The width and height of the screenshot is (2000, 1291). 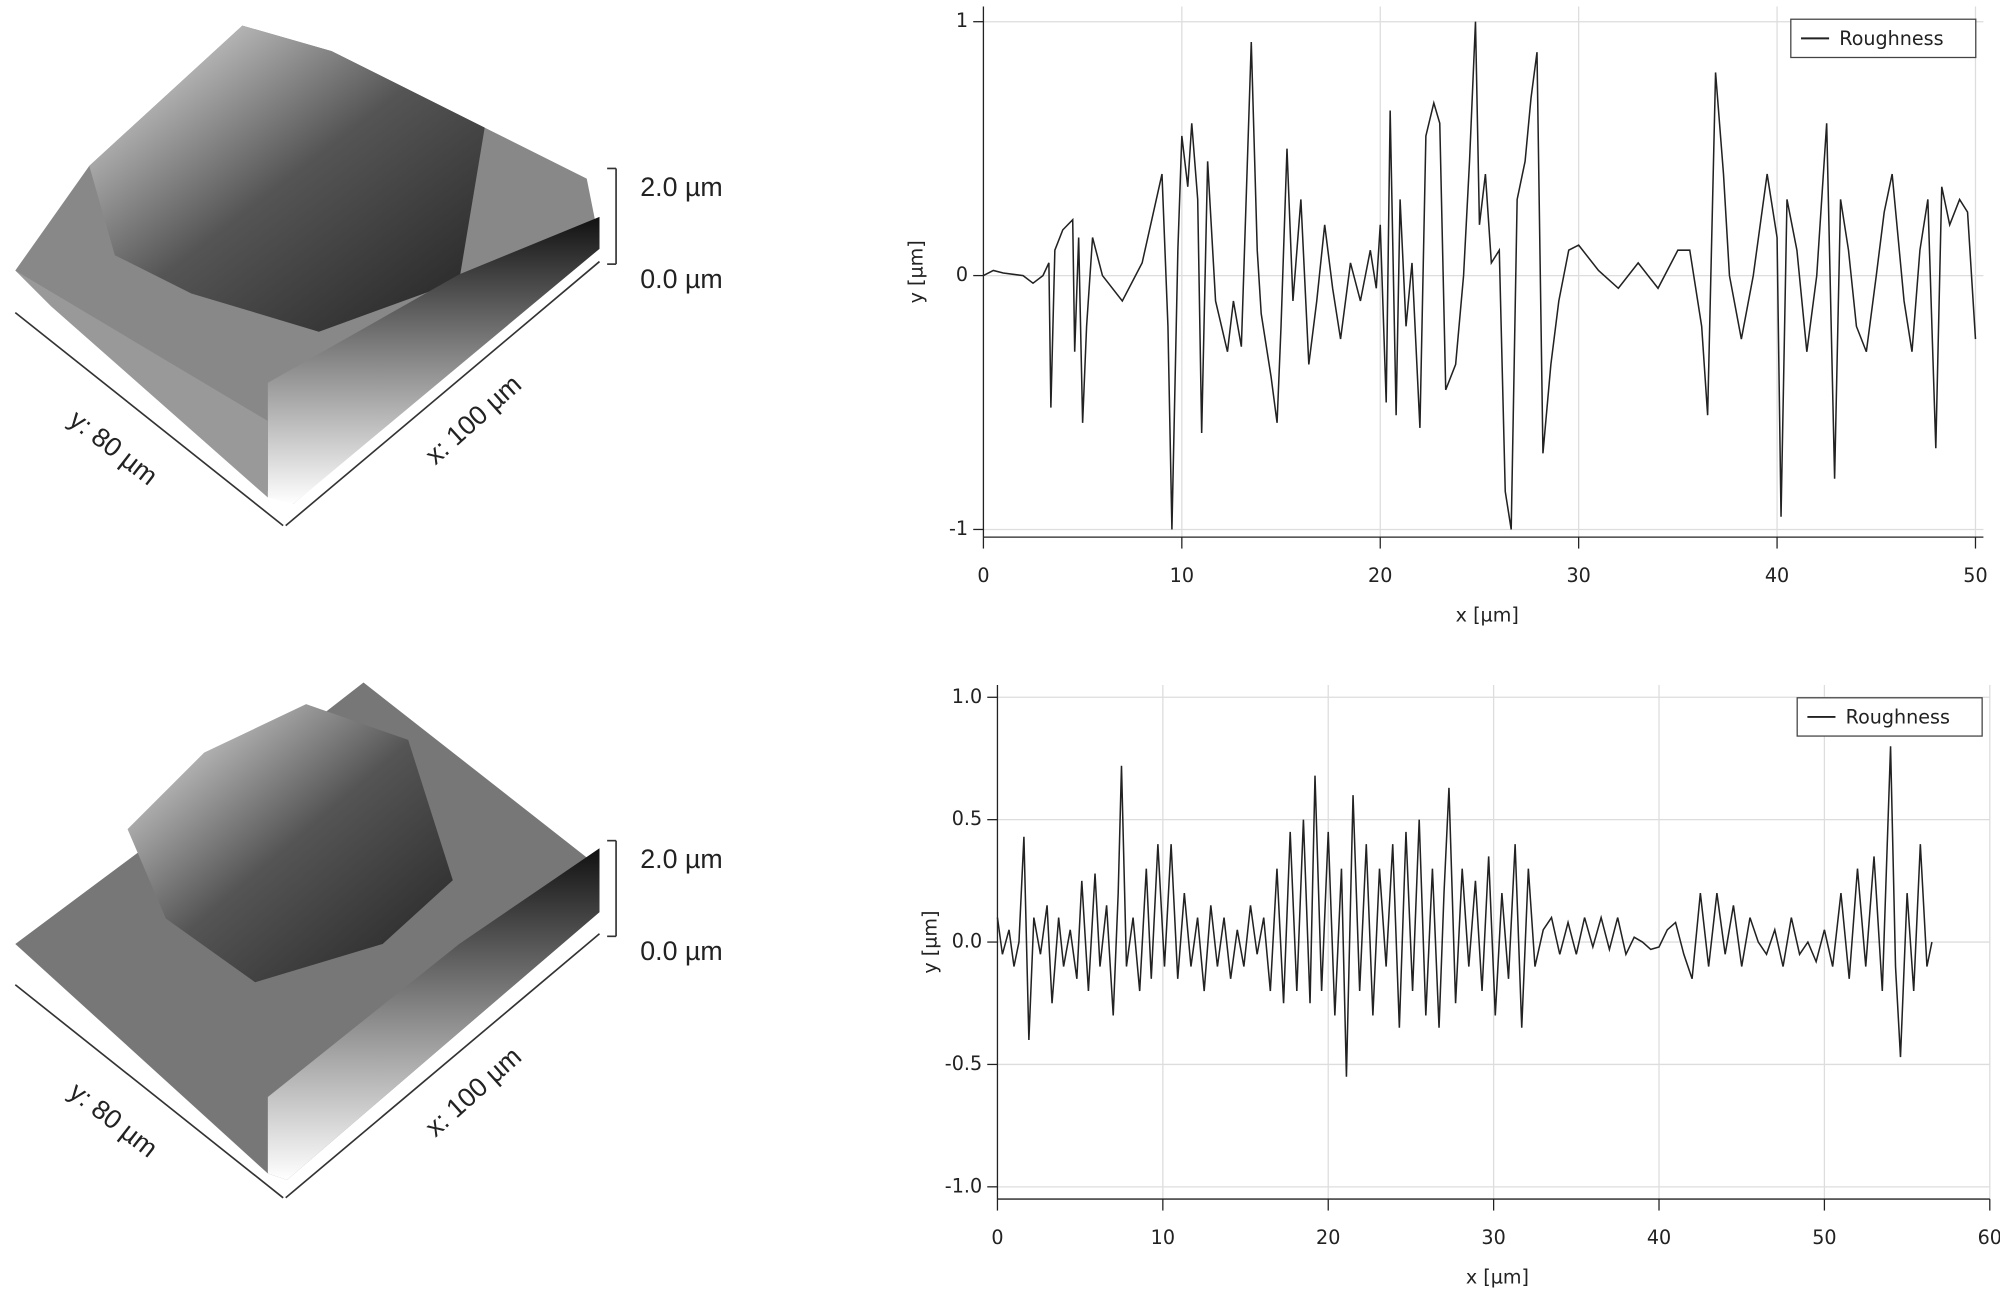 What do you see at coordinates (473, 1091) in the screenshot?
I see `x-axis-label: x: 100 µm` at bounding box center [473, 1091].